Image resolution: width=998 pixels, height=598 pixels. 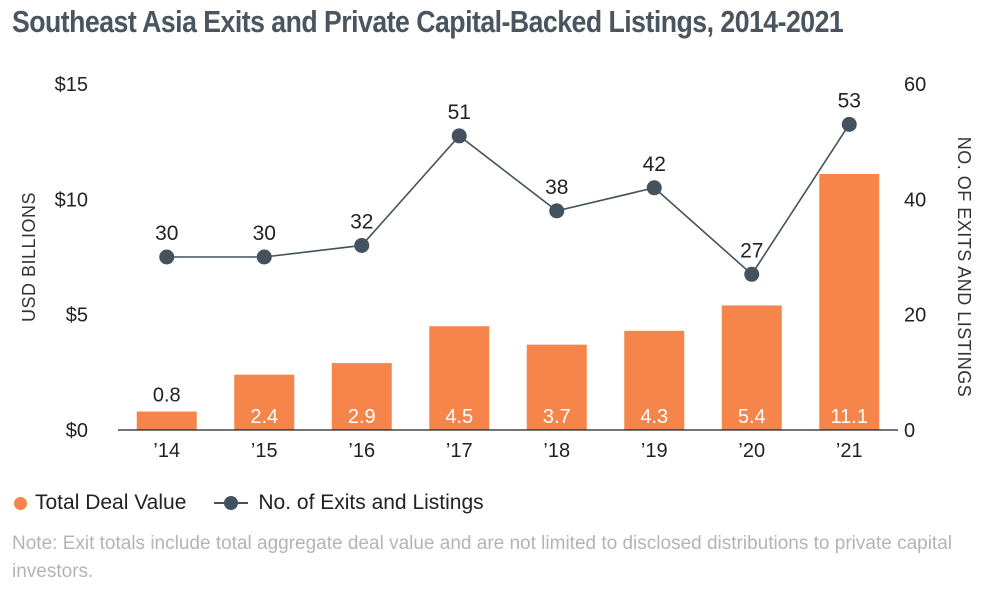 I want to click on legend-label-exits: No. of Exits and Listings, so click(x=371, y=502).